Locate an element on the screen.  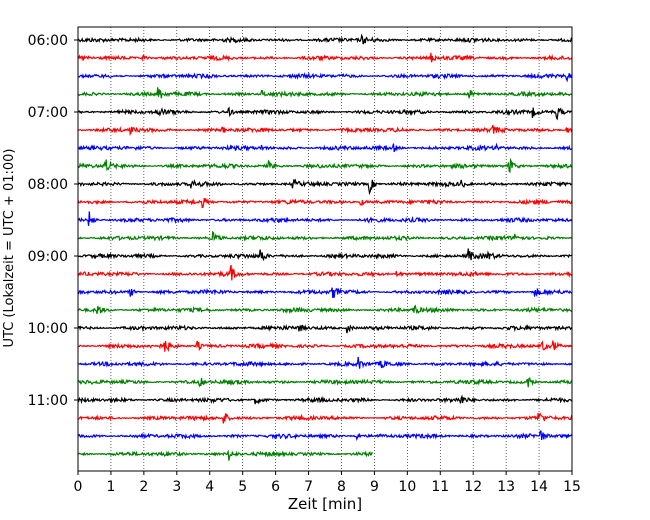
y-tick-label: 06:00 is located at coordinates (48, 41).